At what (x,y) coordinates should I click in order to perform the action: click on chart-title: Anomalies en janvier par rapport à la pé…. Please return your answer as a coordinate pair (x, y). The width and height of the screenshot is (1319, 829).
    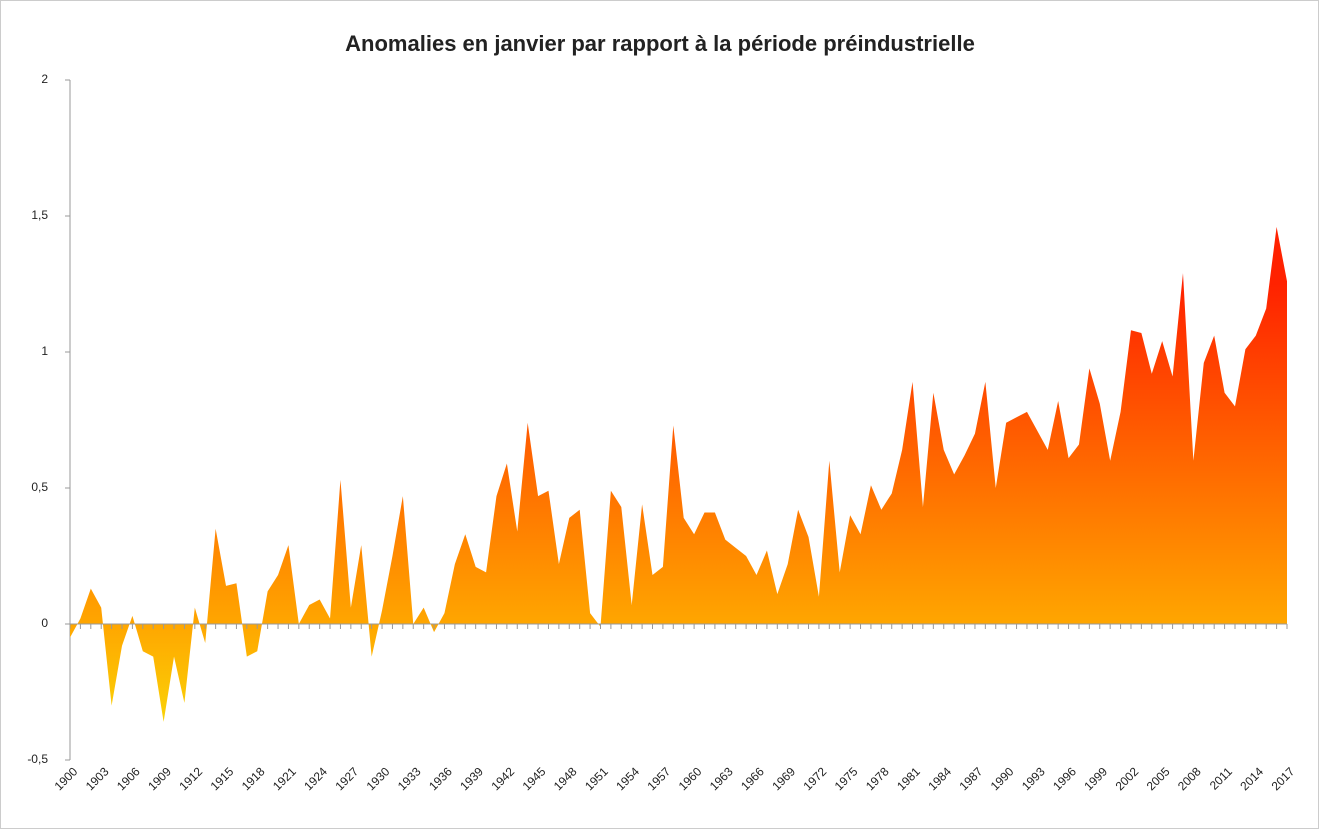
    Looking at the image, I should click on (660, 43).